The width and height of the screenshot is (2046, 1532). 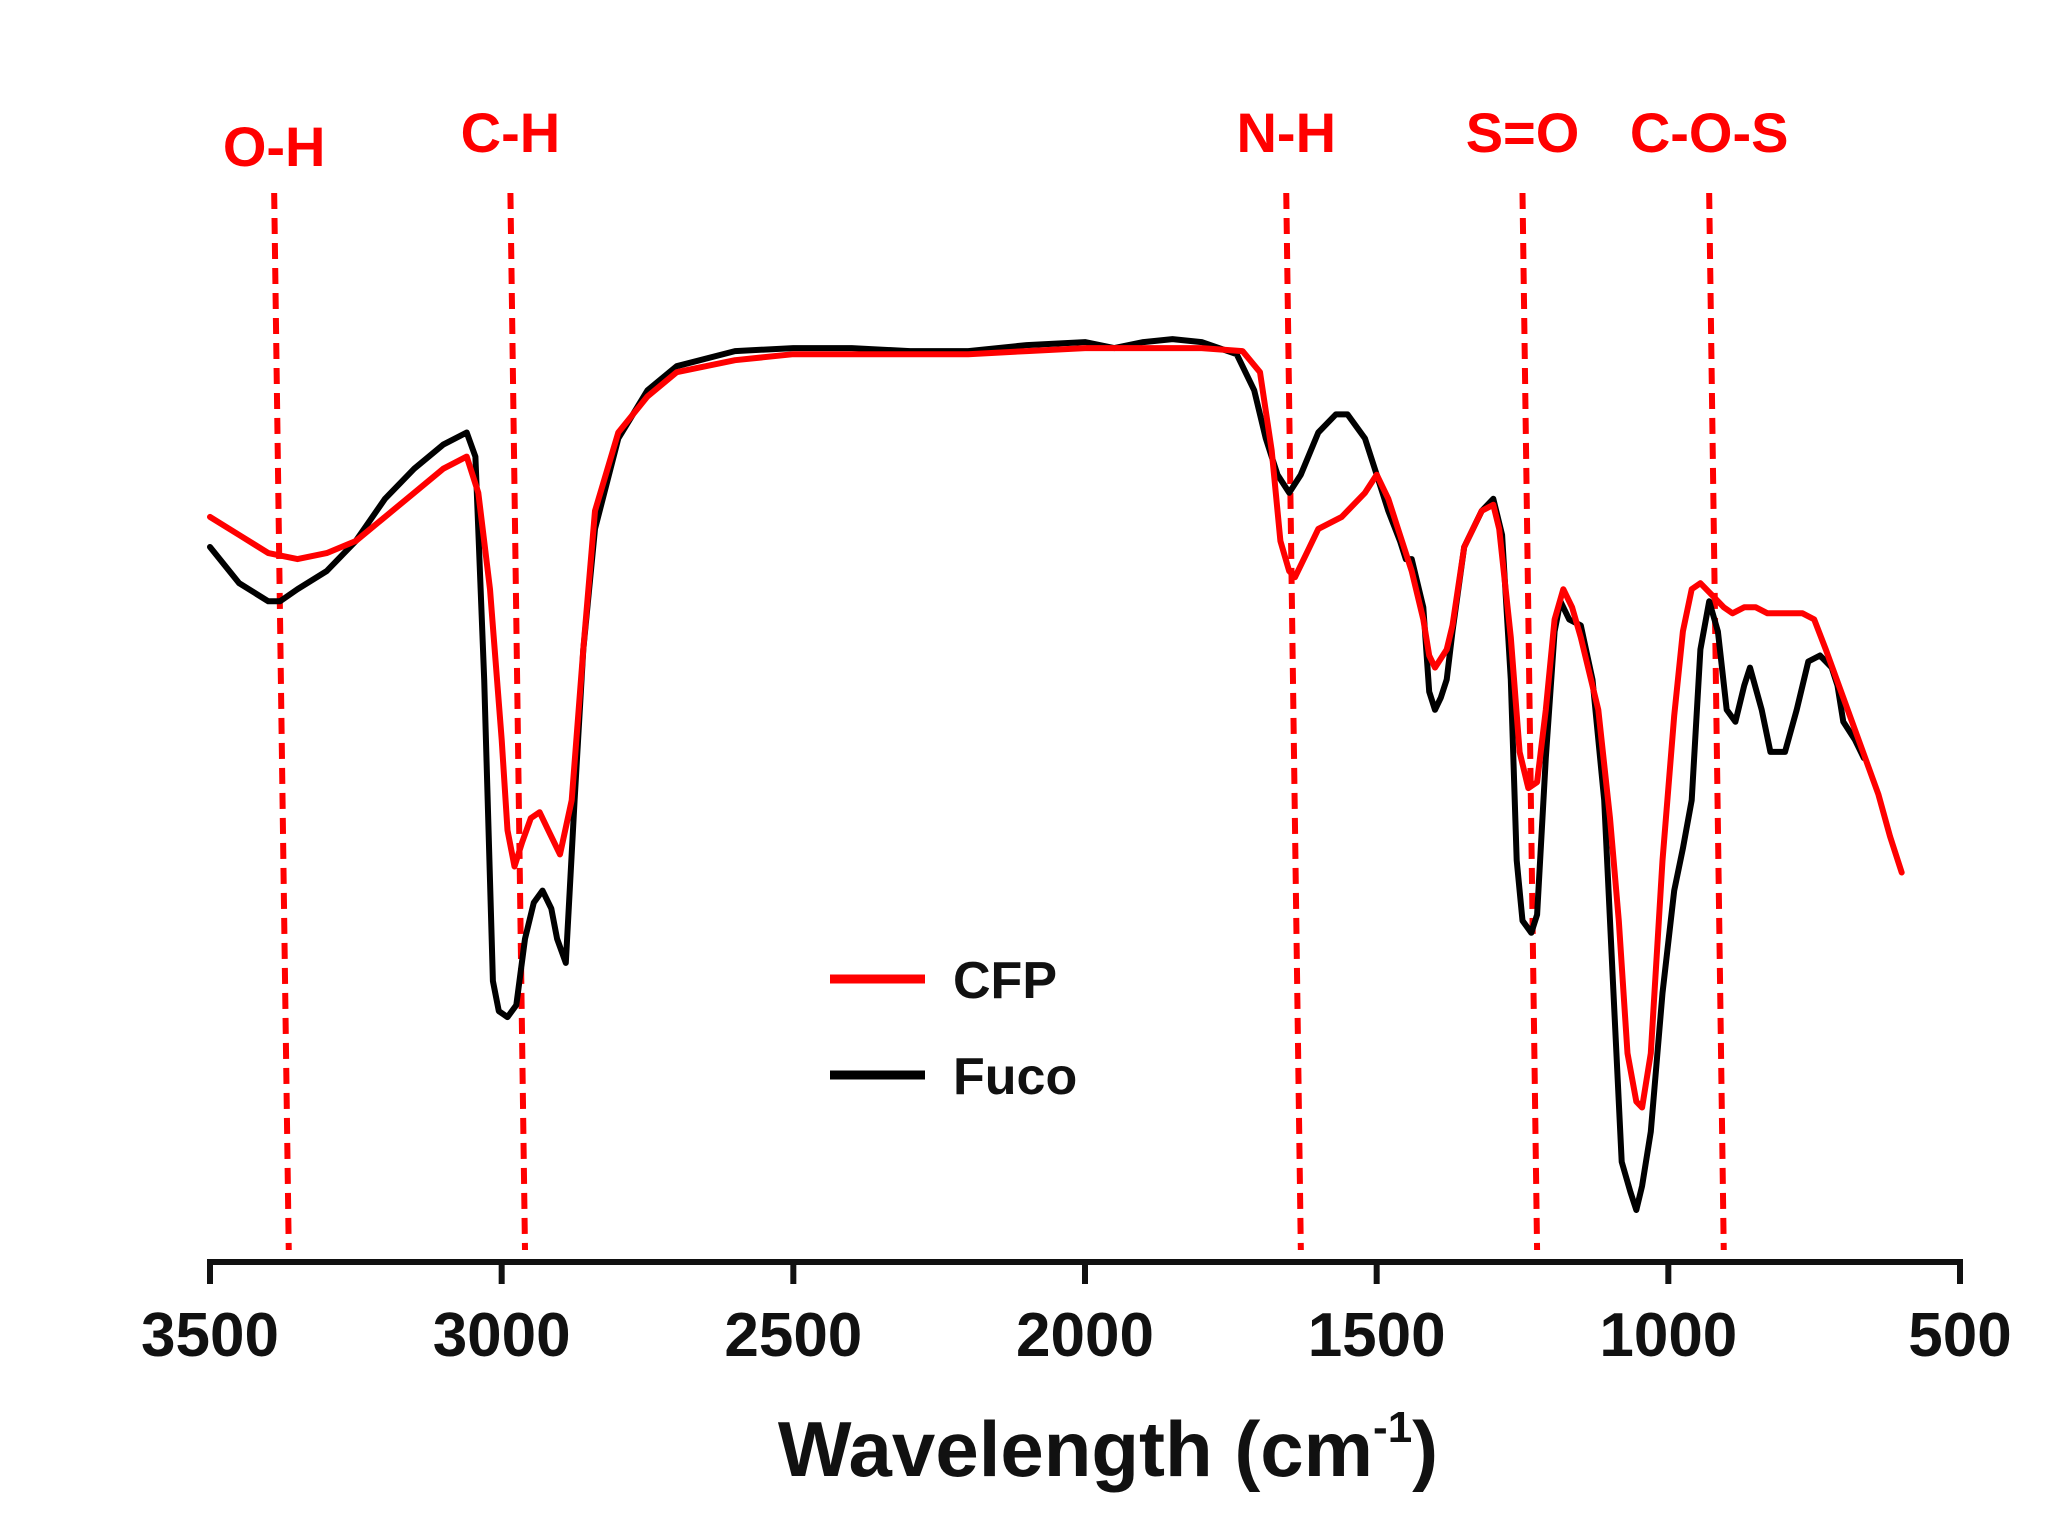 I want to click on x-tick-label-3000: 3000, so click(x=502, y=1335).